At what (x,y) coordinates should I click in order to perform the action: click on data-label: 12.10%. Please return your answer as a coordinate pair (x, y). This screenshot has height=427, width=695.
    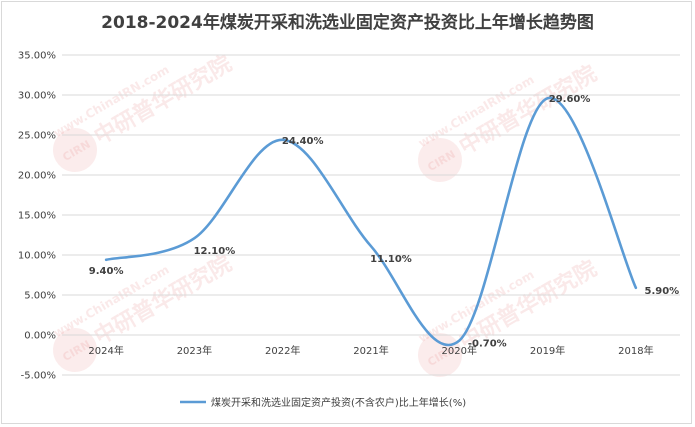
    Looking at the image, I should click on (215, 251).